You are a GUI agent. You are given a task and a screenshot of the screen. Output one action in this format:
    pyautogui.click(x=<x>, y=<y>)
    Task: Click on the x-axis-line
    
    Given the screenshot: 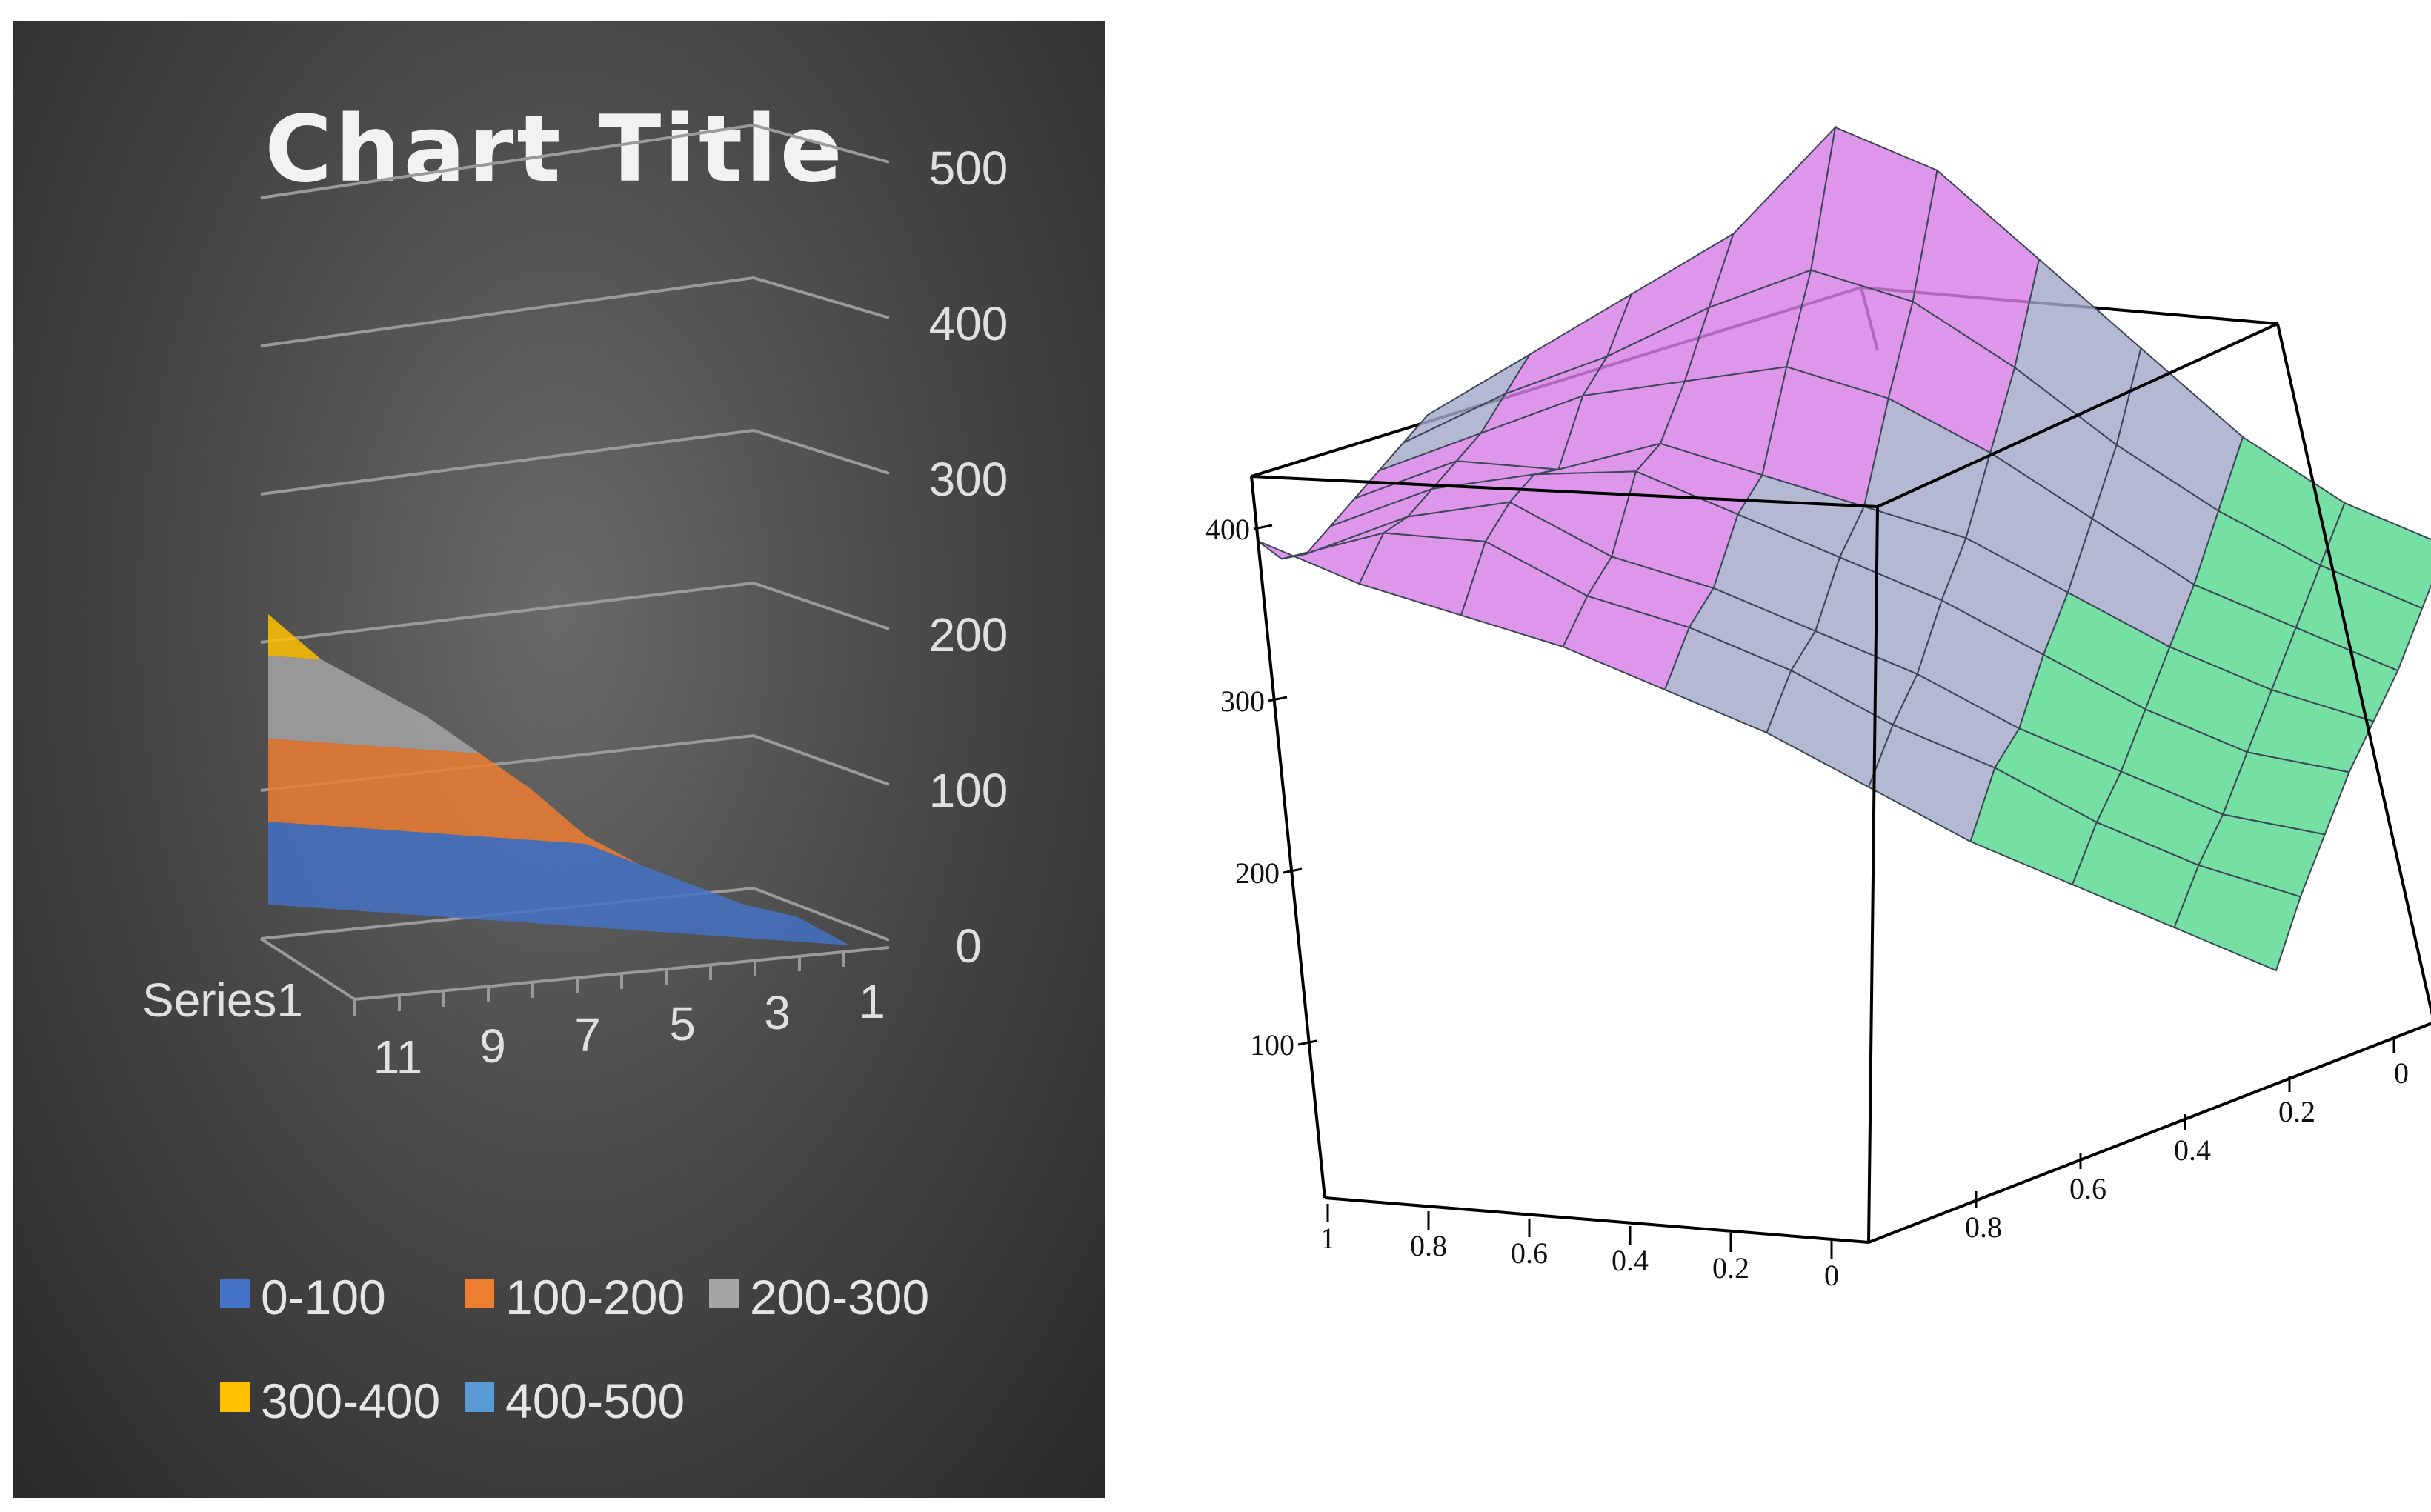 What is the action you would take?
    pyautogui.click(x=574, y=970)
    